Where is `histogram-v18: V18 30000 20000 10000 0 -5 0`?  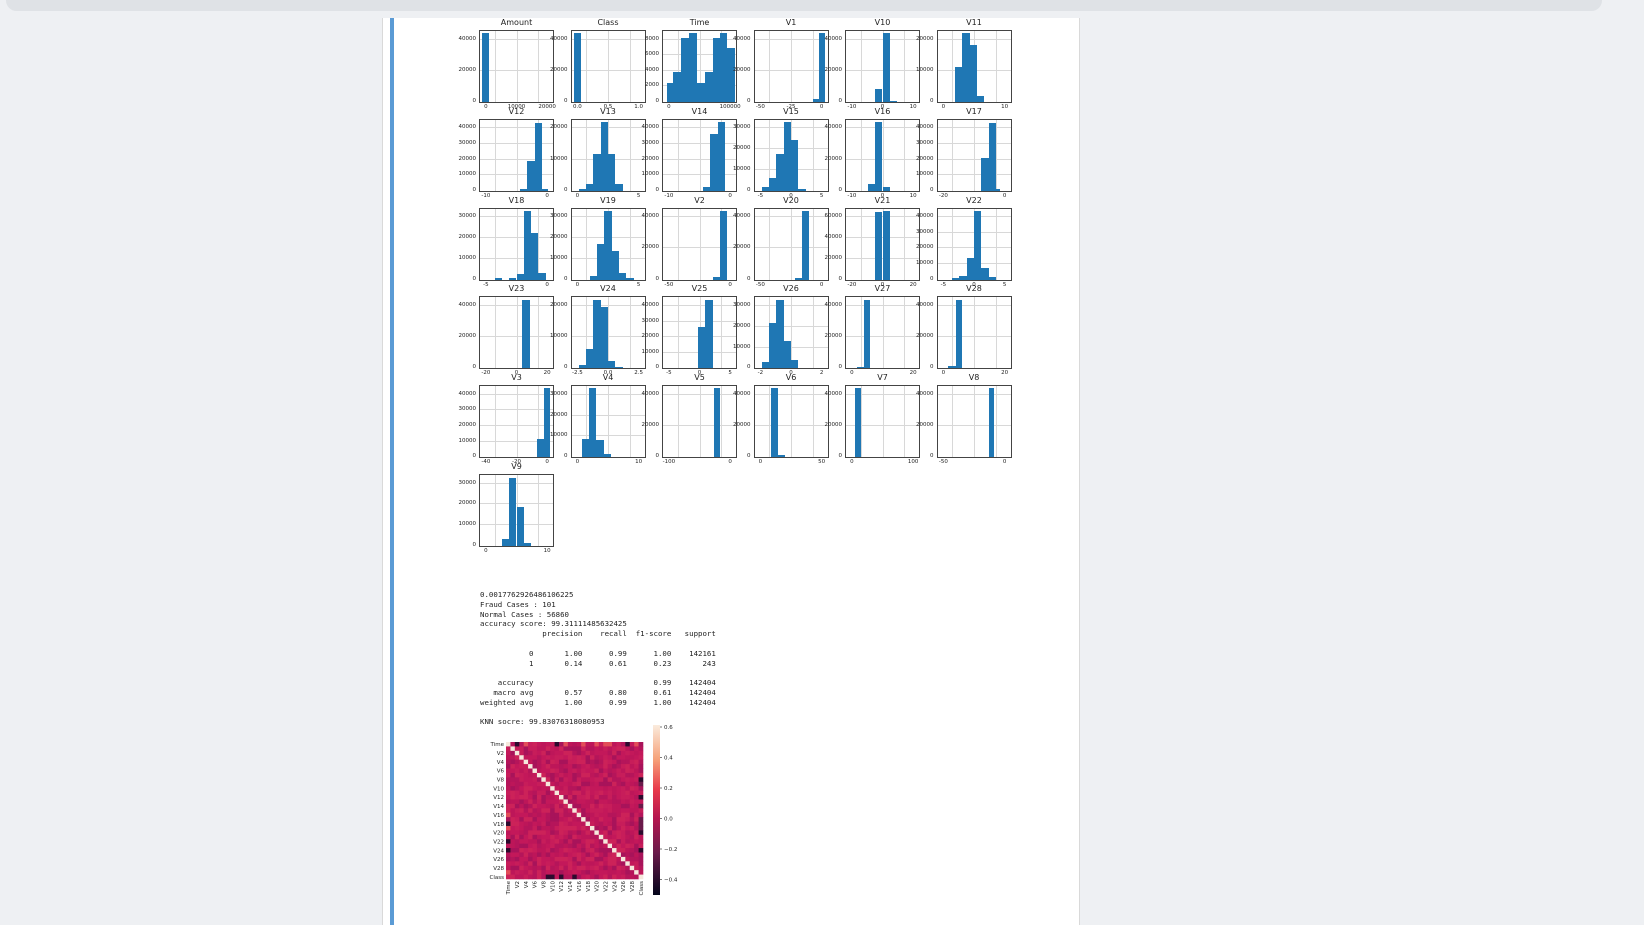 histogram-v18: V18 30000 20000 10000 0 -5 0 is located at coordinates (507, 242).